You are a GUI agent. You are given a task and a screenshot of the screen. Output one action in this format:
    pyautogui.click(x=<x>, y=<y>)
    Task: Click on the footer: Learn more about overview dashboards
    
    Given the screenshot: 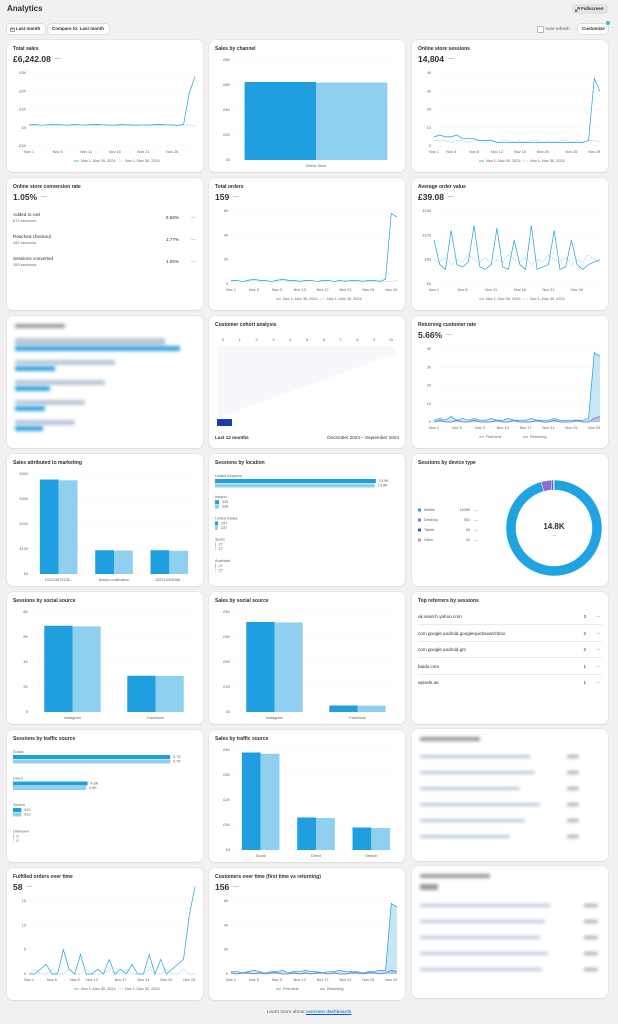 What is the action you would take?
    pyautogui.click(x=309, y=1012)
    